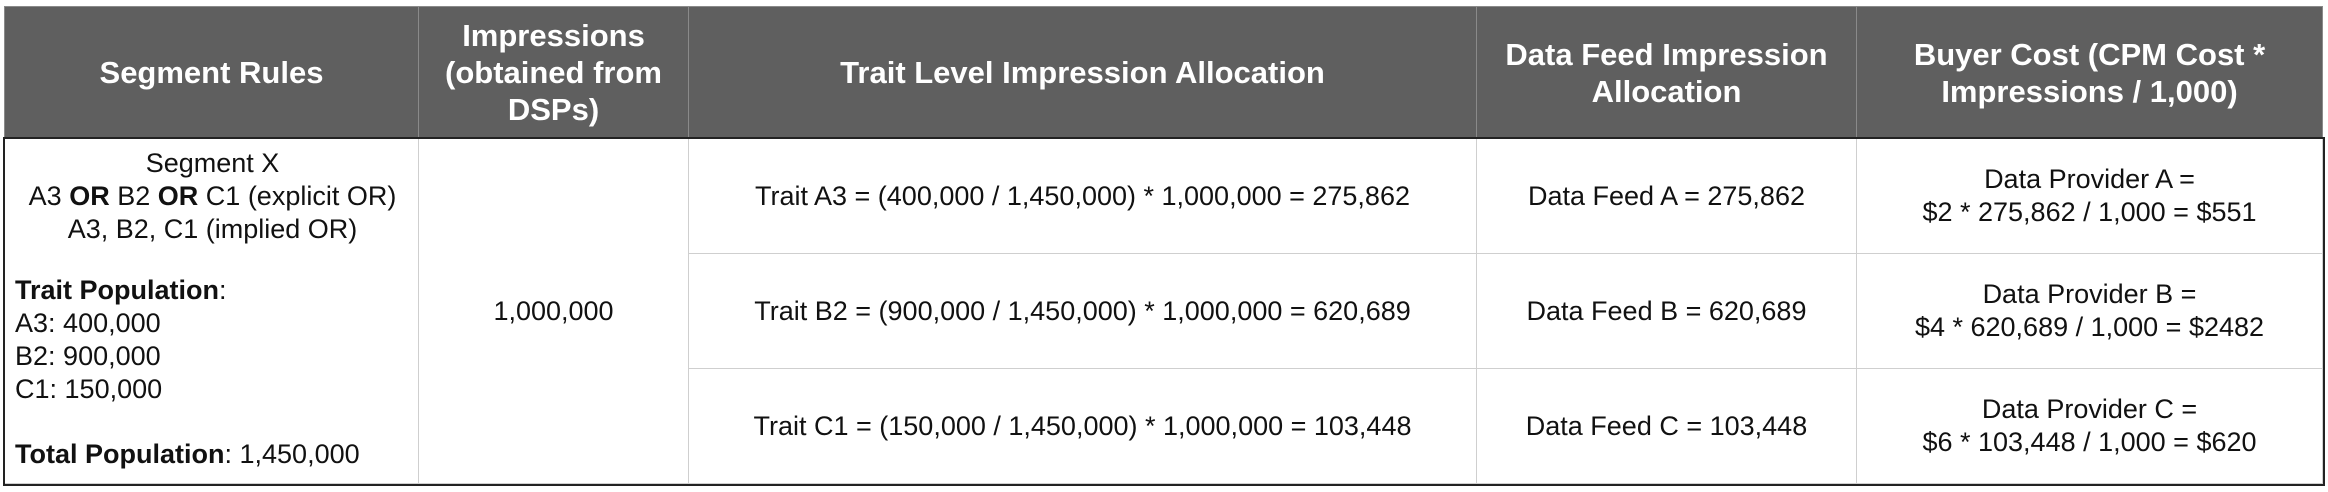  Describe the element at coordinates (1082, 72) in the screenshot. I see `header-trait-allocation: Trait Level Impression Allocation` at that location.